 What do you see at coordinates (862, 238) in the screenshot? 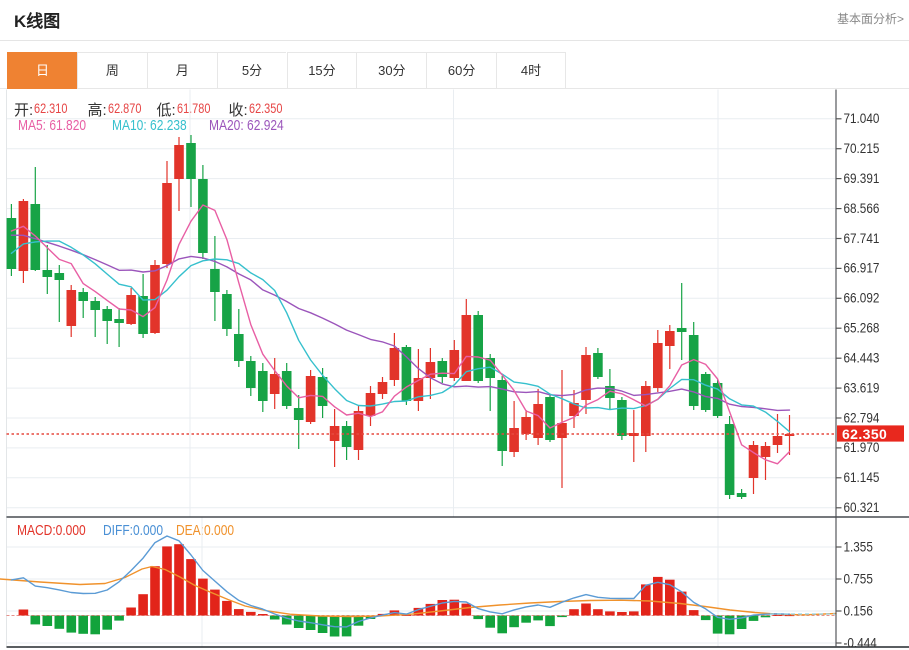
I see `svg-text: 67.741` at bounding box center [862, 238].